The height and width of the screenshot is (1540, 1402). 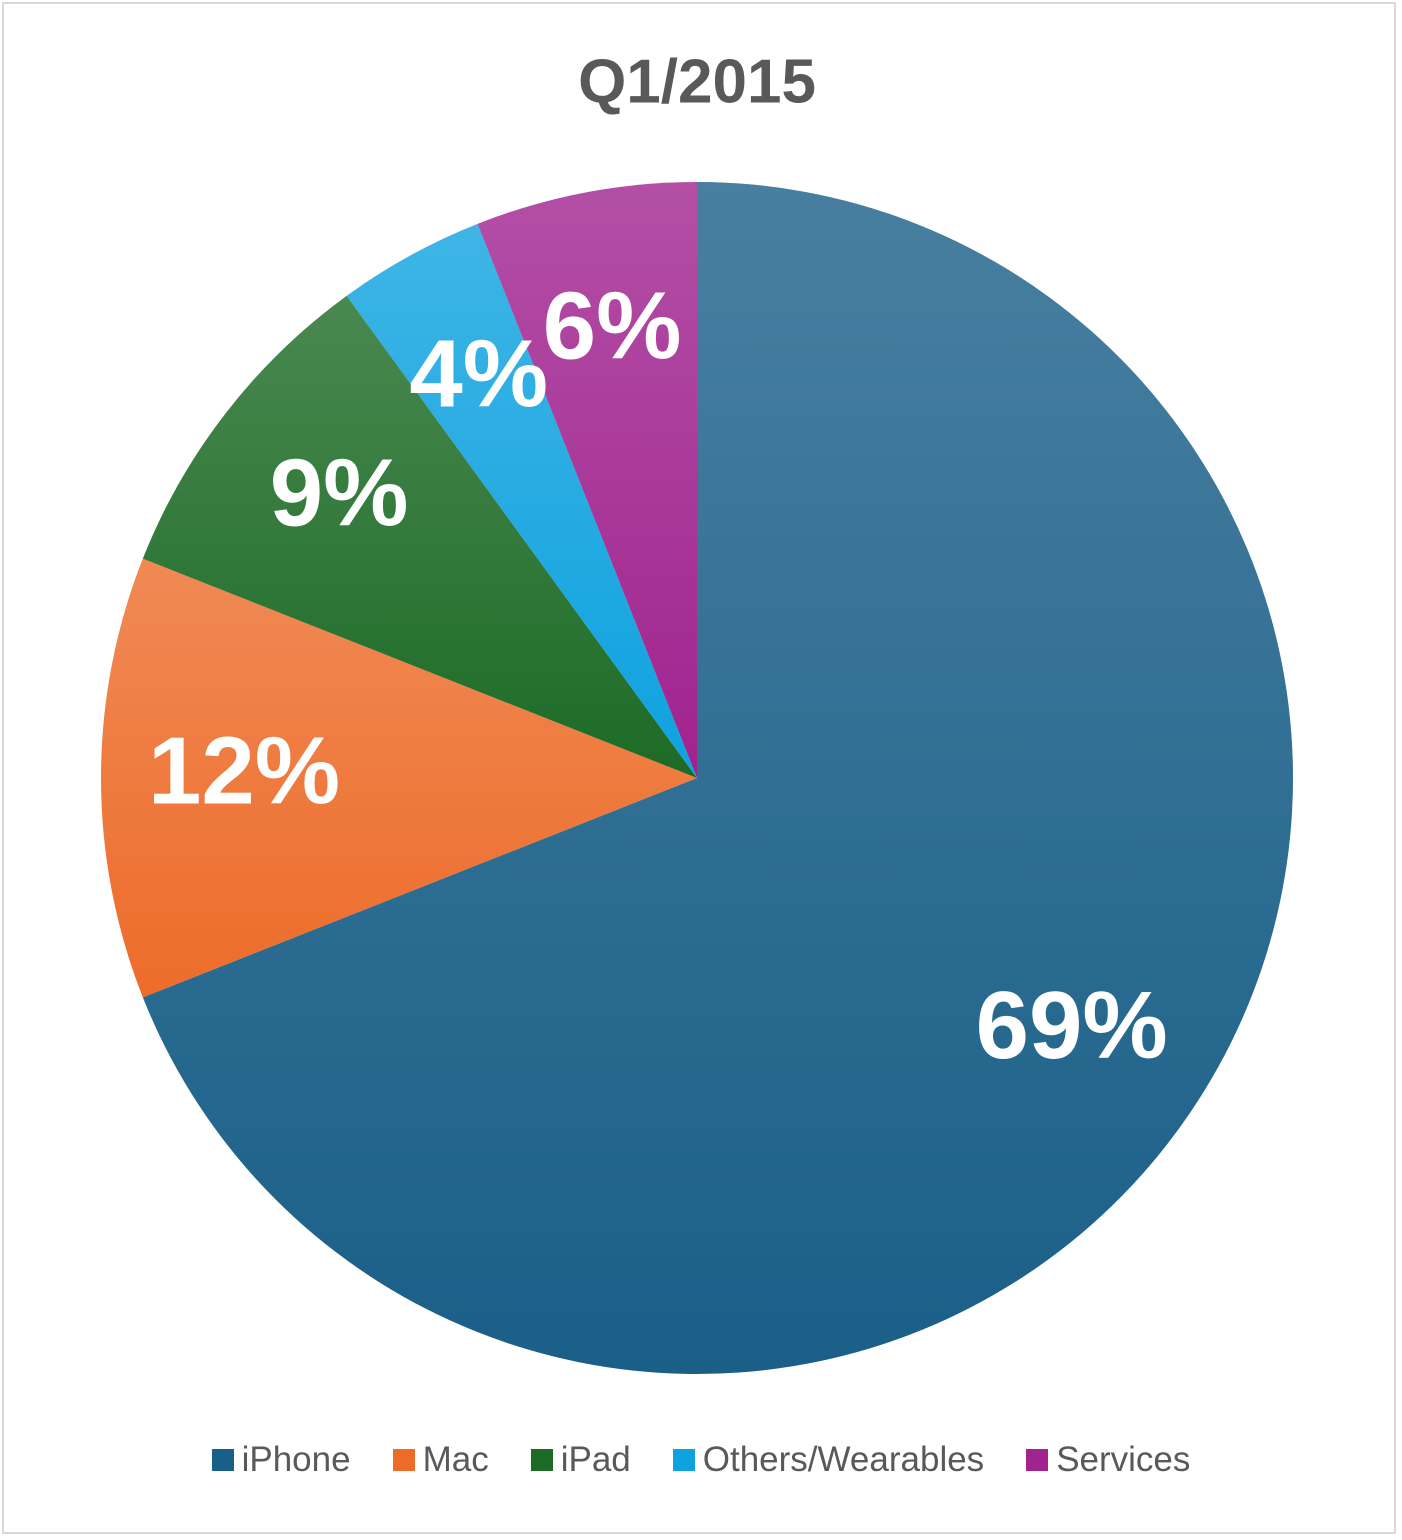 I want to click on legend-label: iPhone, so click(x=296, y=1459).